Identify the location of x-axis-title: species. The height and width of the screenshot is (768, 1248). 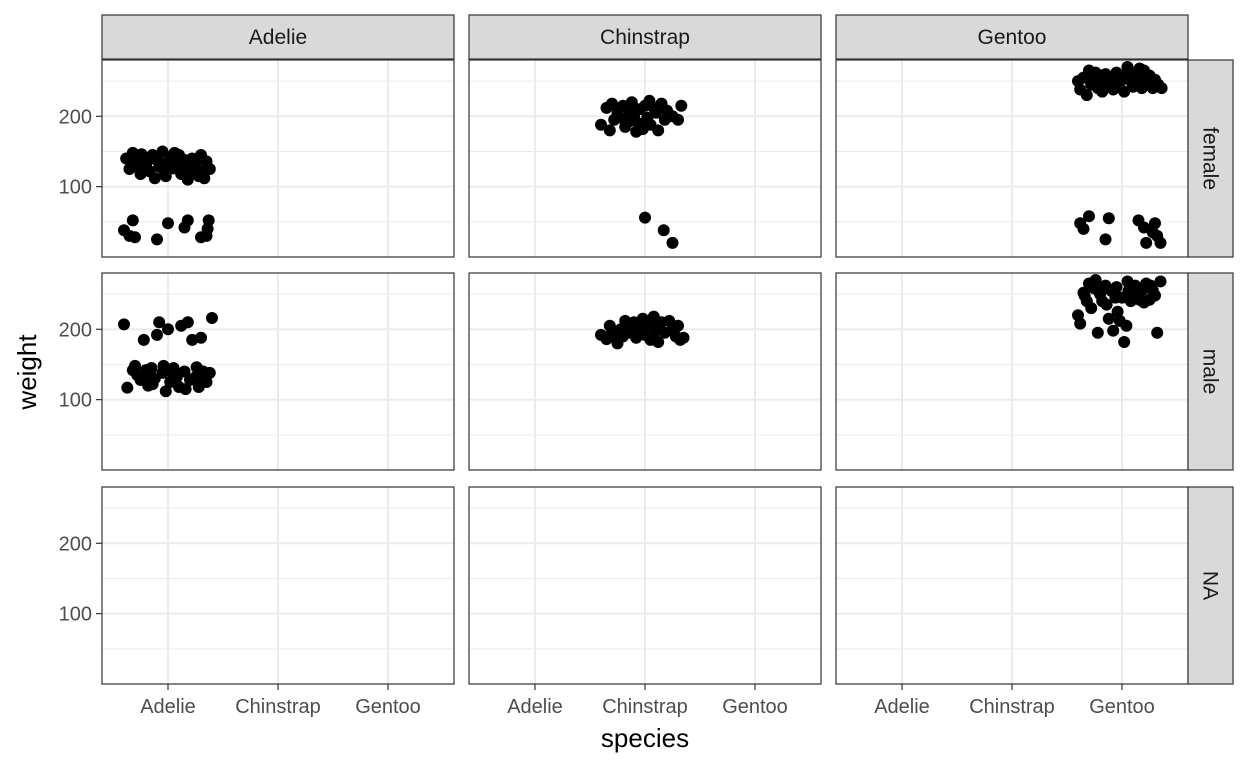
(645, 738).